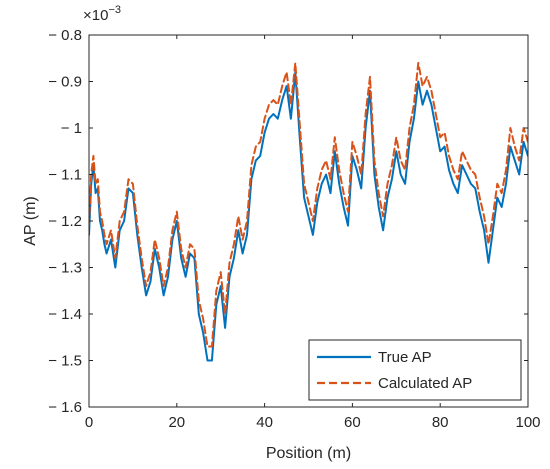 This screenshot has width=550, height=469. Describe the element at coordinates (308, 453) in the screenshot. I see `x-axis-label: Position (m)` at that location.